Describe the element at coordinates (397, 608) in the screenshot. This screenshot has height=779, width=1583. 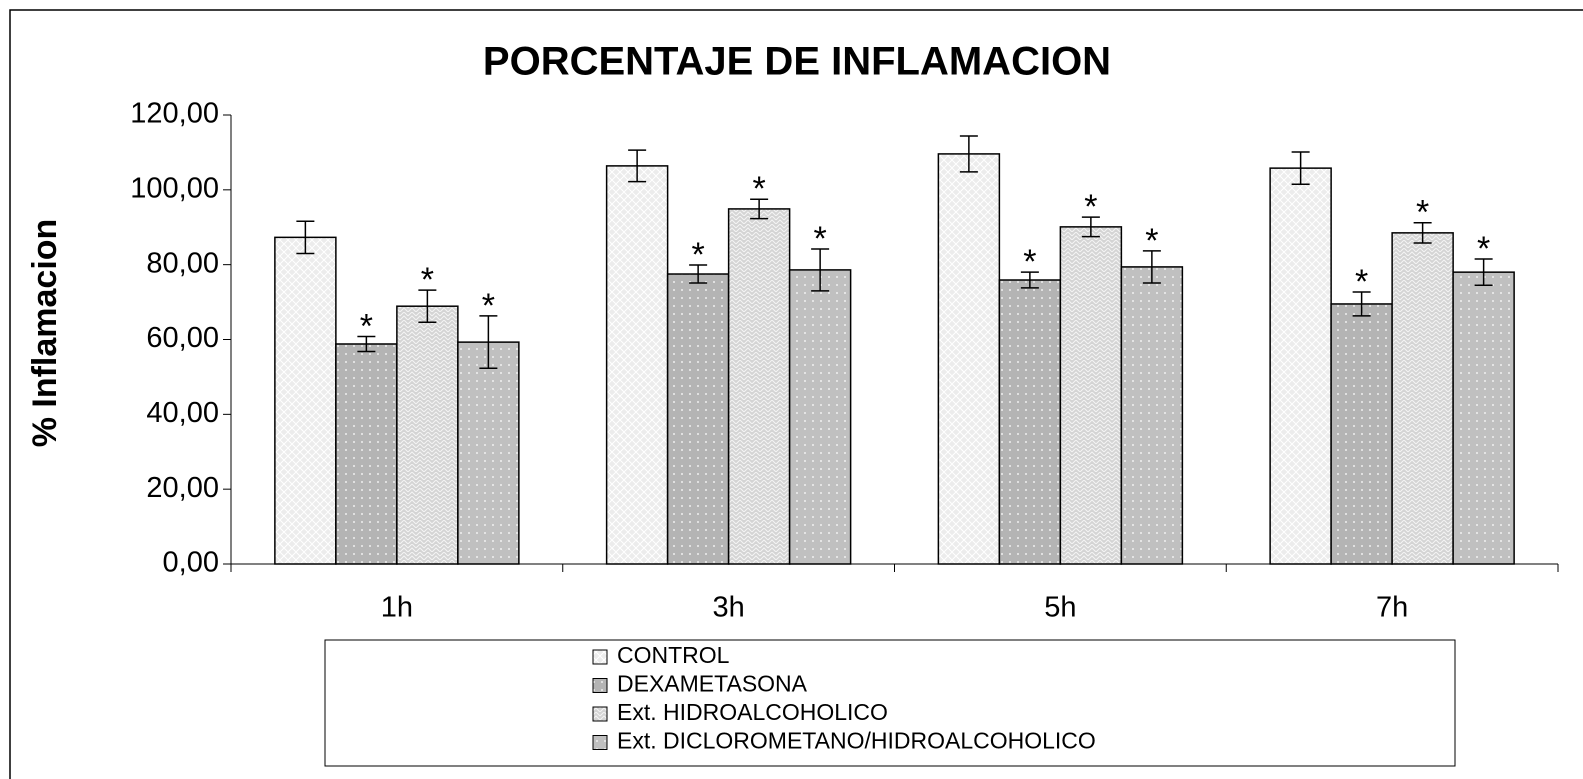
I see `x-tick-label: 1h` at that location.